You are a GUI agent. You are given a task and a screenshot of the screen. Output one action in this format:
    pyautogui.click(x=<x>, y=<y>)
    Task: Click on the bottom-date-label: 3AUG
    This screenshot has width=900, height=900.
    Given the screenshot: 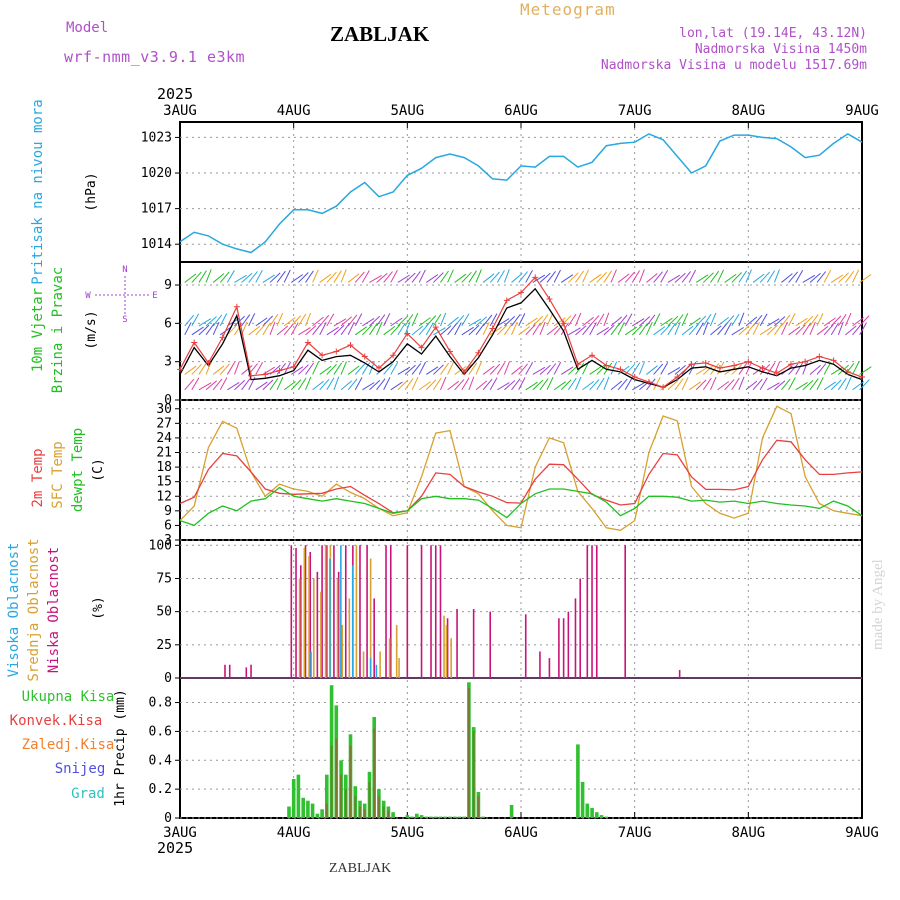 What is the action you would take?
    pyautogui.click(x=180, y=833)
    